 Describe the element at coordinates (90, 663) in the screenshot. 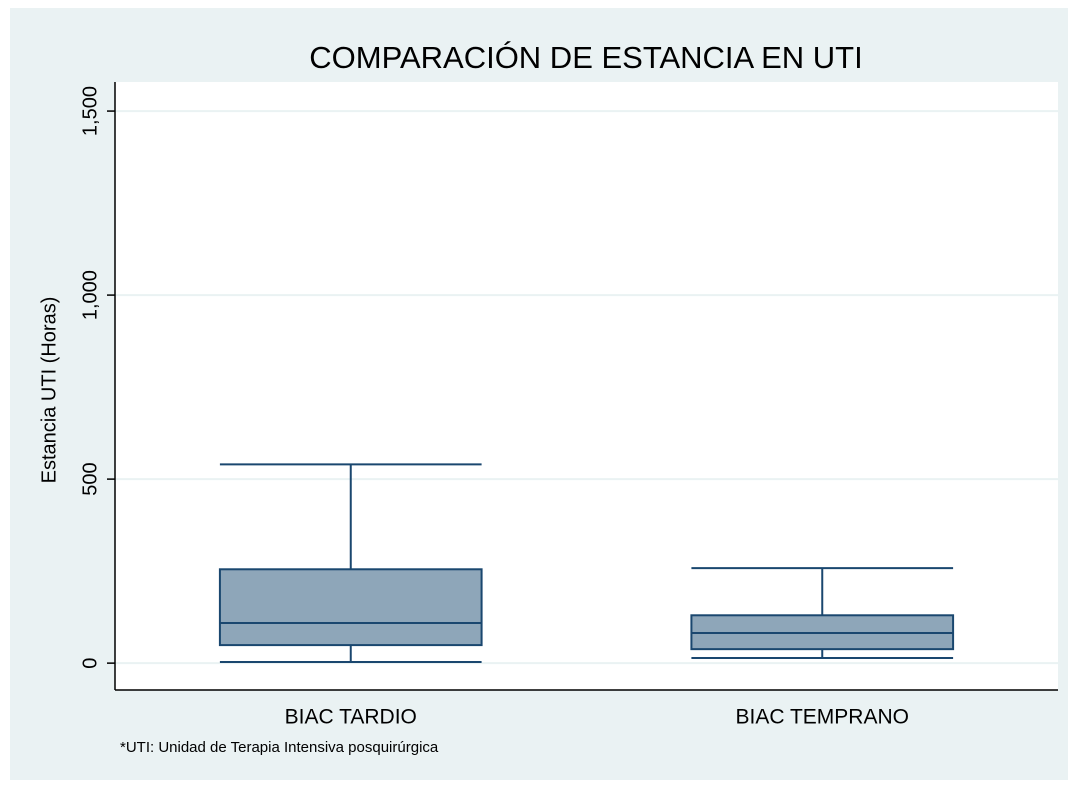

I see `y-tick-label: 0` at that location.